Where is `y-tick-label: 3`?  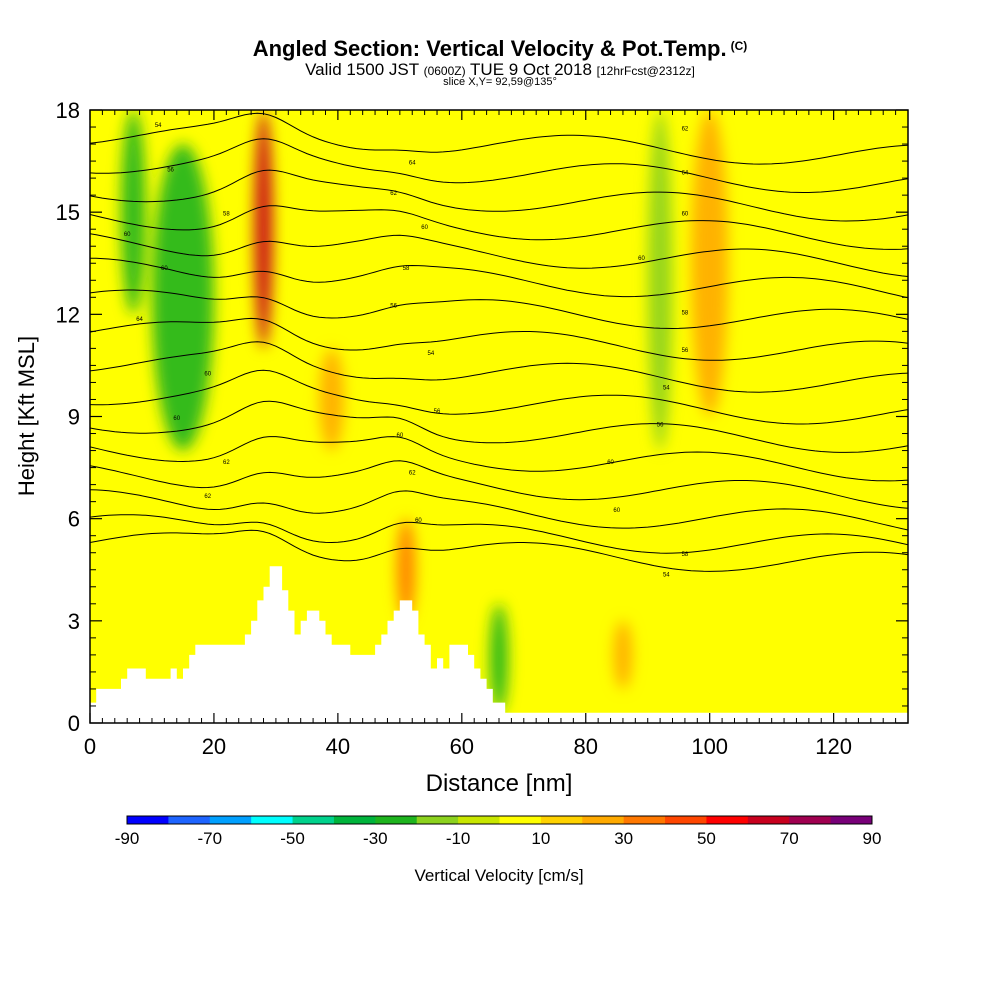 y-tick-label: 3 is located at coordinates (74, 621).